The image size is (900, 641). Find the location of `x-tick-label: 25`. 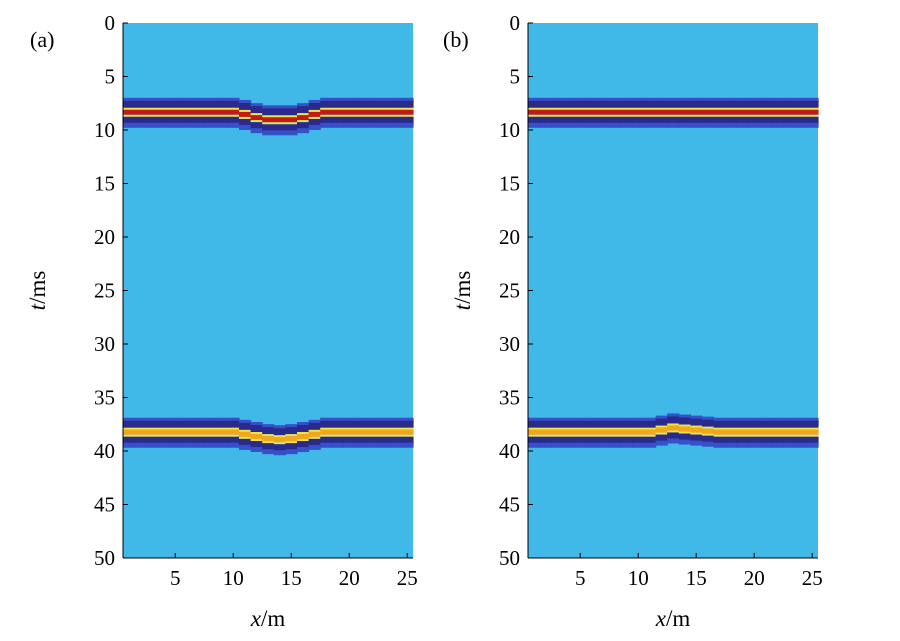

x-tick-label: 25 is located at coordinates (407, 578).